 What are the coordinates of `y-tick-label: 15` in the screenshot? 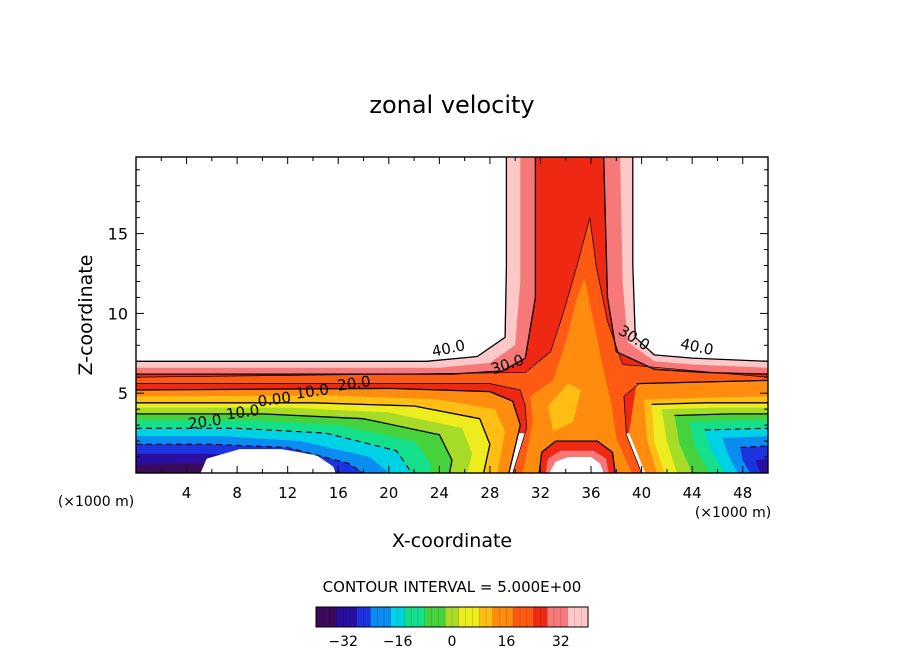 It's located at (118, 234).